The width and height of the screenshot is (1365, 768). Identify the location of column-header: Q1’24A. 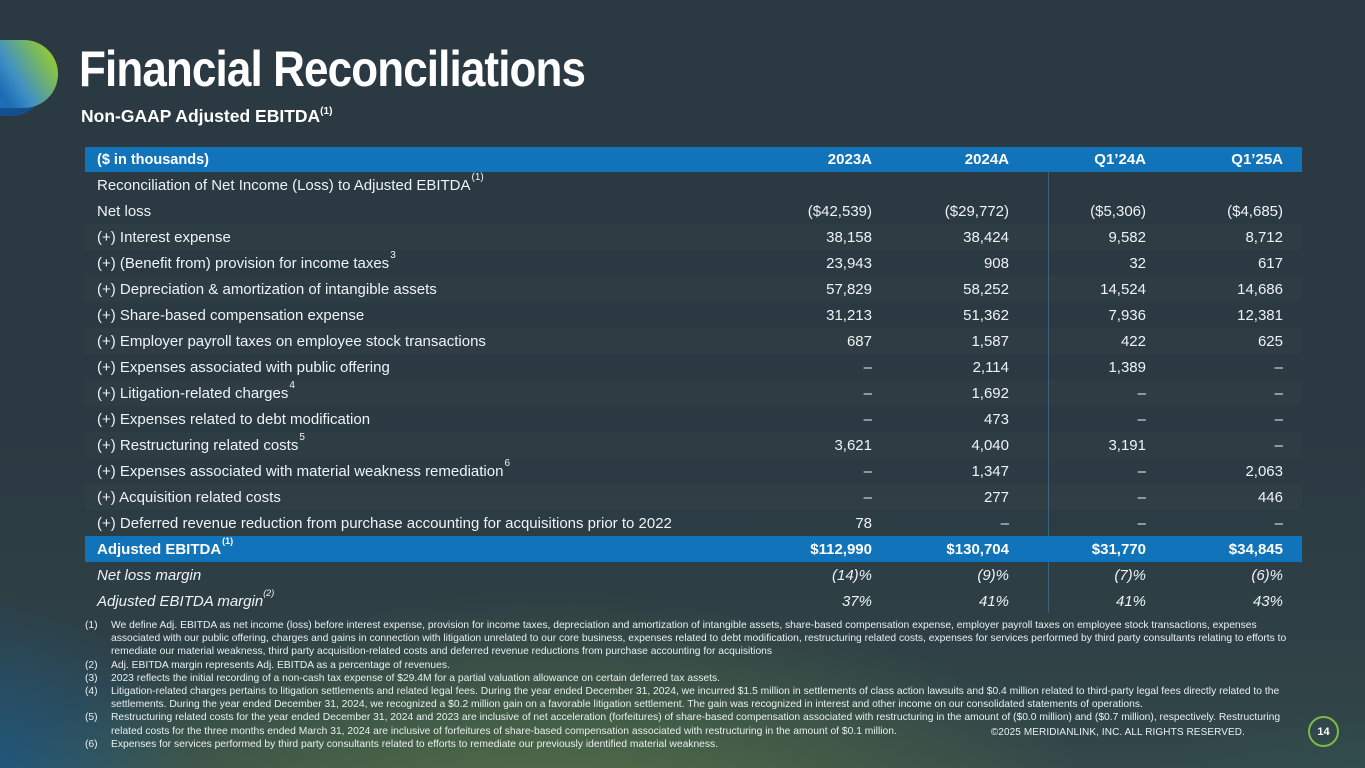
(1120, 159).